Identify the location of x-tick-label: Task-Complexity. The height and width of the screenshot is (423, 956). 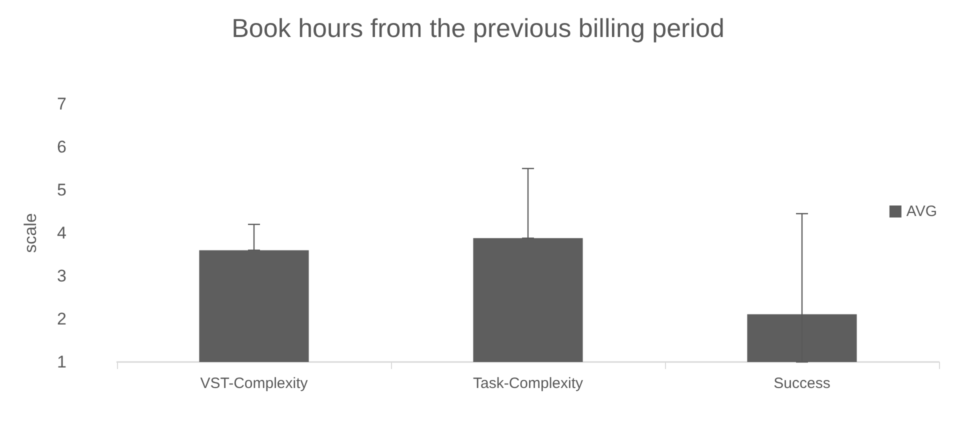
(528, 383).